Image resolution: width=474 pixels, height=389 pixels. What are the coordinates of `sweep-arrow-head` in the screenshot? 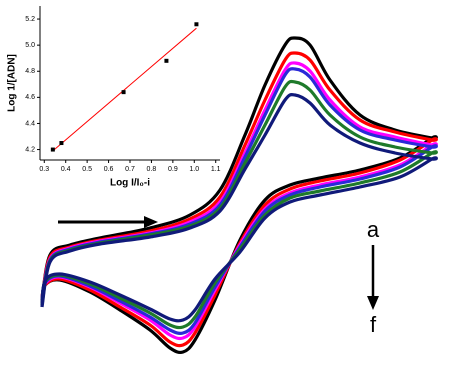 It's located at (151, 222).